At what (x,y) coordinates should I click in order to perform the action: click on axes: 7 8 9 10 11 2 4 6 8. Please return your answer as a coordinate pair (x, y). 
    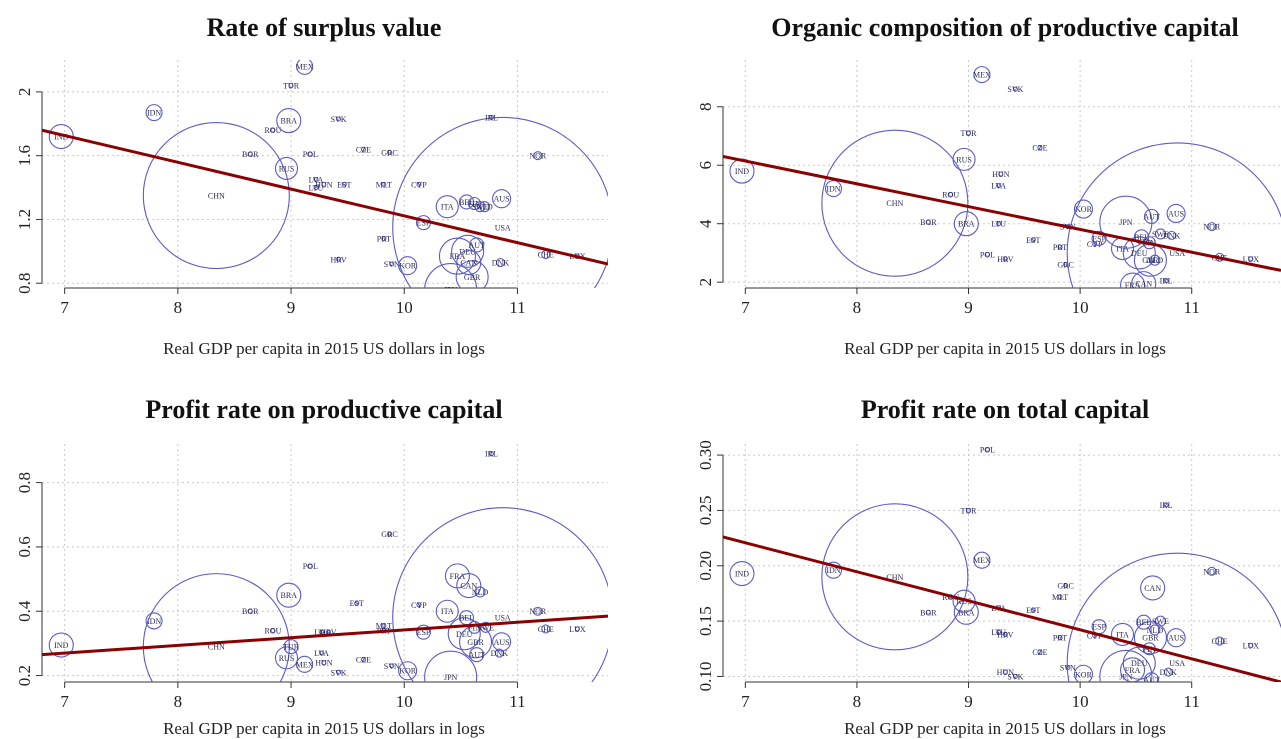
    Looking at the image, I should click on (948, 210).